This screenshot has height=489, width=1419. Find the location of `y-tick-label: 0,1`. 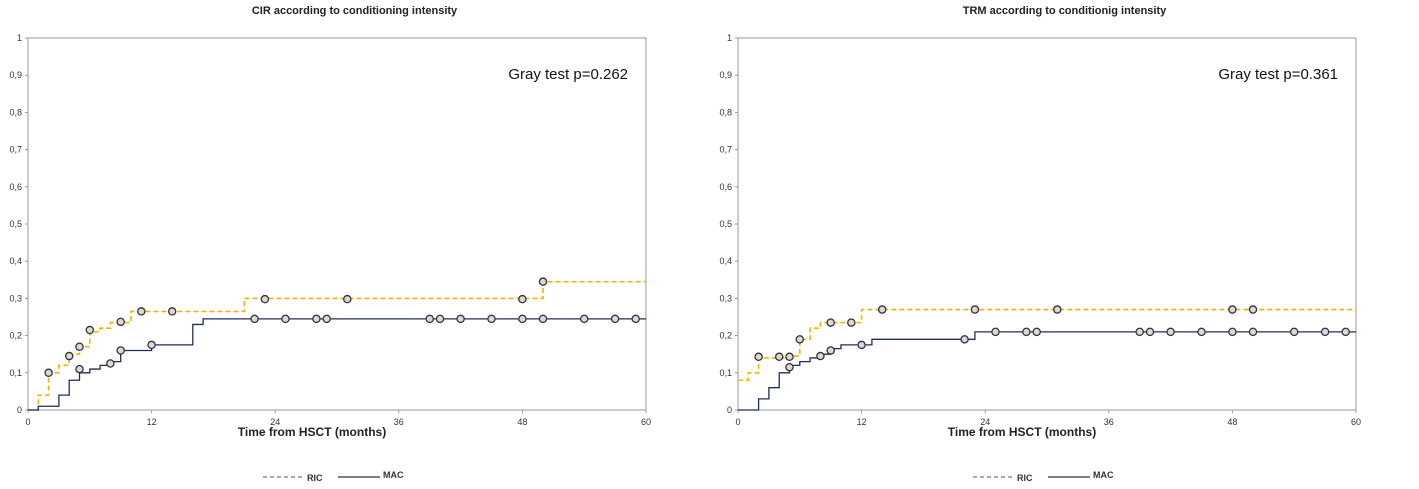

y-tick-label: 0,1 is located at coordinates (15, 373).